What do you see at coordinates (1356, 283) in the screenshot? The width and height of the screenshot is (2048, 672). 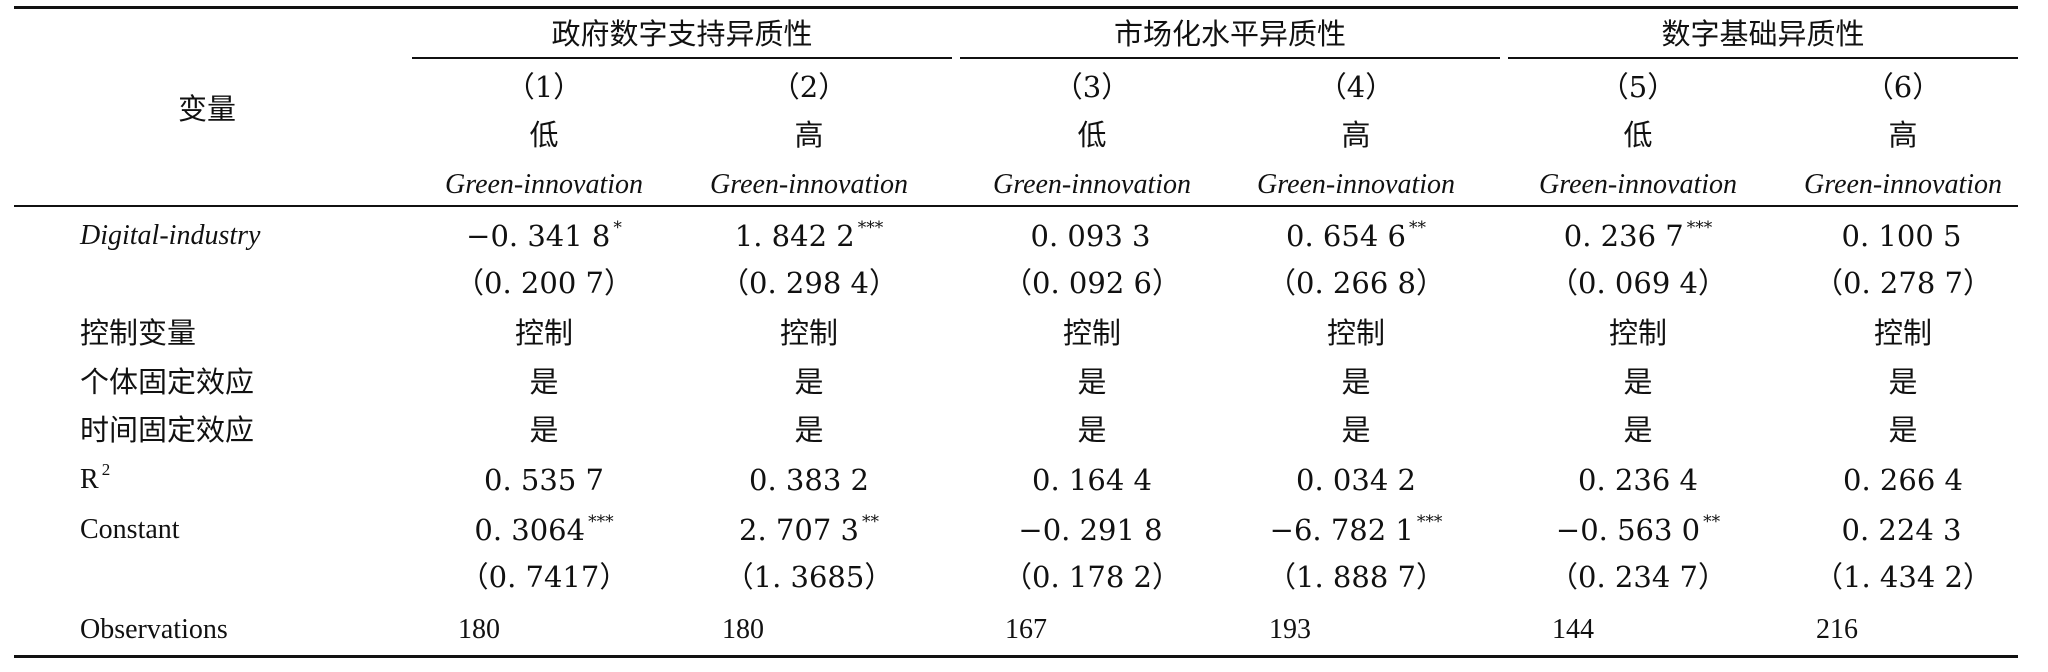 I see `digital-se-4: （0. 266 8）` at bounding box center [1356, 283].